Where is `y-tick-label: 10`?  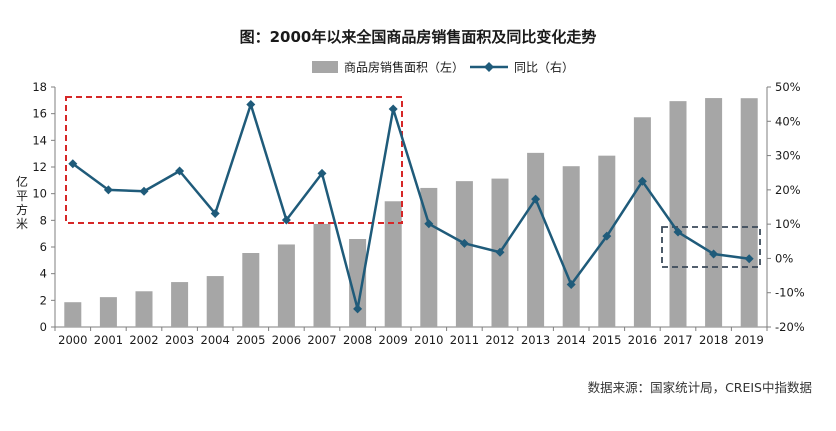 y-tick-label: 10 is located at coordinates (39, 194).